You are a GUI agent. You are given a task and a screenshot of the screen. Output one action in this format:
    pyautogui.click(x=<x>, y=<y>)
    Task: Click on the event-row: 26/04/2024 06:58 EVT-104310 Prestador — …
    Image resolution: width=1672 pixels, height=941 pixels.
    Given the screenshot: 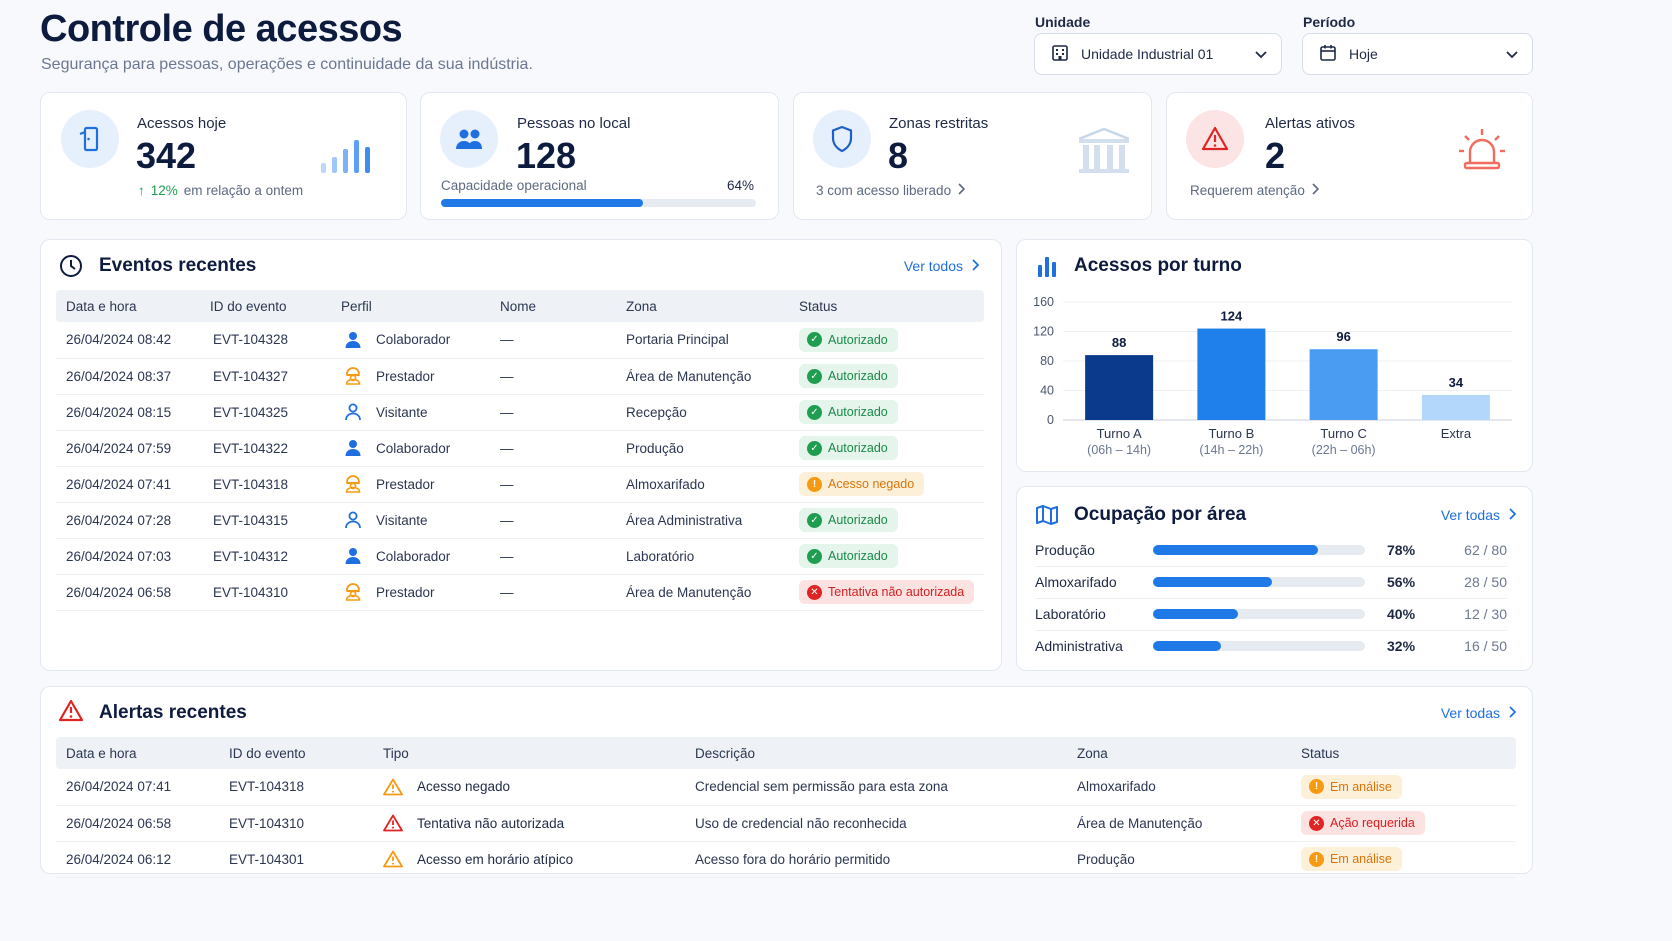 What is the action you would take?
    pyautogui.click(x=520, y=592)
    